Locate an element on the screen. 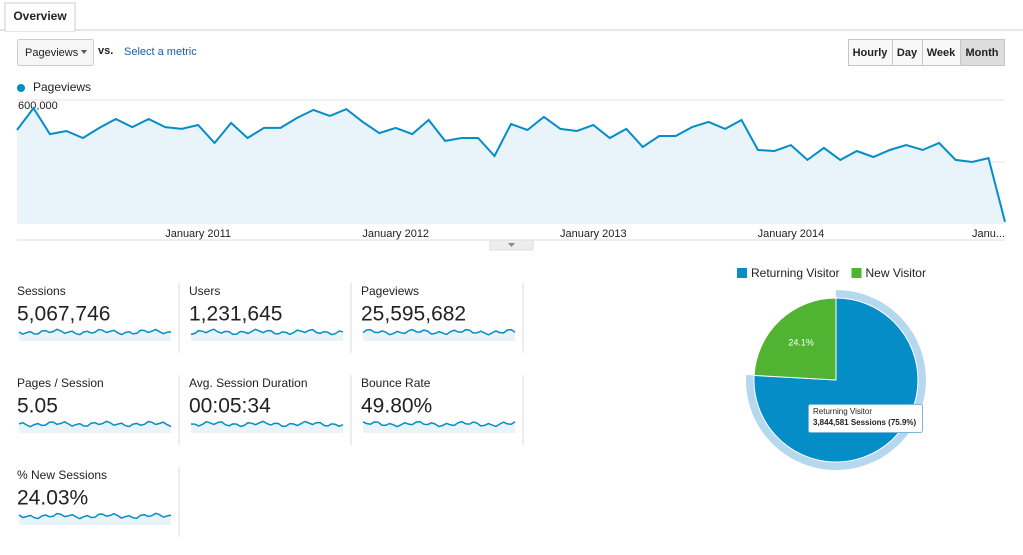  metric-value: 24.03% is located at coordinates (52, 498).